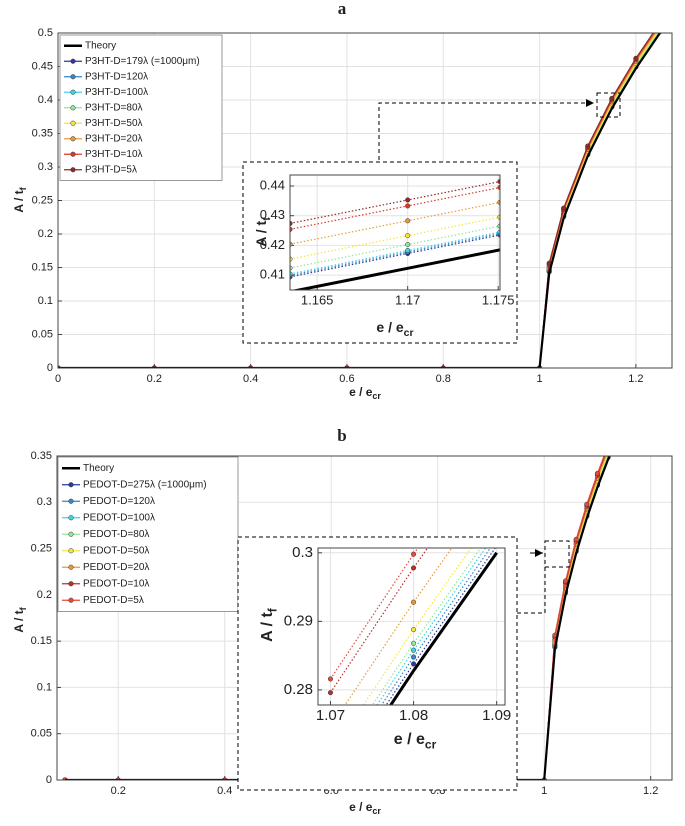 This screenshot has height=826, width=685. What do you see at coordinates (45, 33) in the screenshot?
I see `y-tick-label: 0.5` at bounding box center [45, 33].